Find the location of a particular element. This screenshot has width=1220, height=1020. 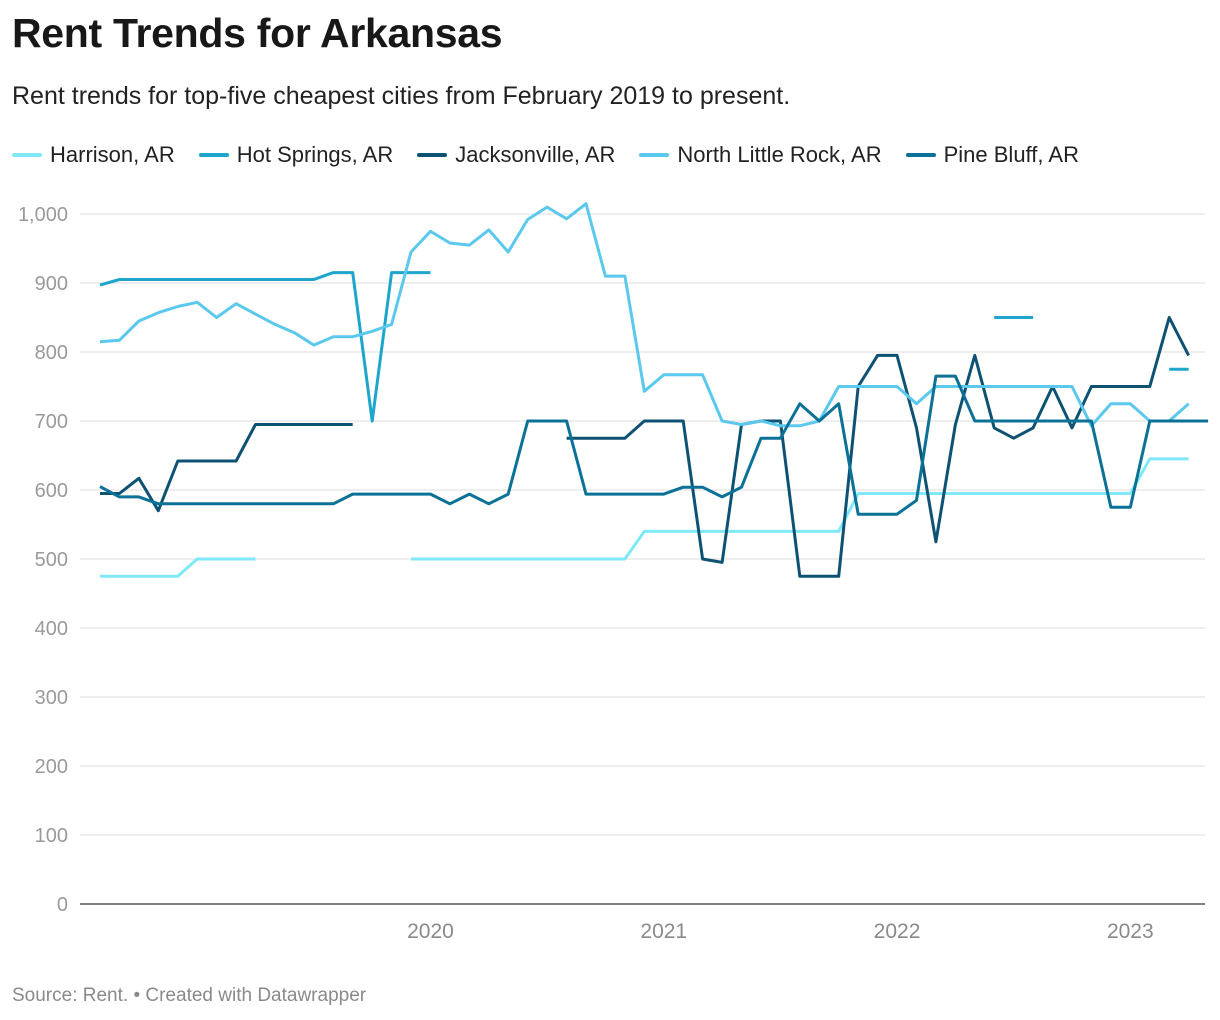

y-tick-label: 300 is located at coordinates (51, 698).